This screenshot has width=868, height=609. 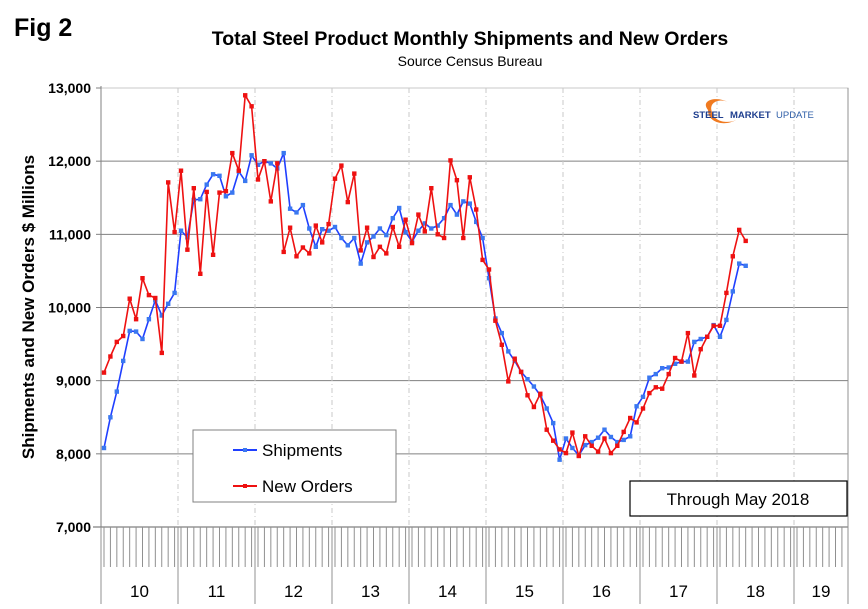 I want to click on logo-word-market: MARKET, so click(x=750, y=115).